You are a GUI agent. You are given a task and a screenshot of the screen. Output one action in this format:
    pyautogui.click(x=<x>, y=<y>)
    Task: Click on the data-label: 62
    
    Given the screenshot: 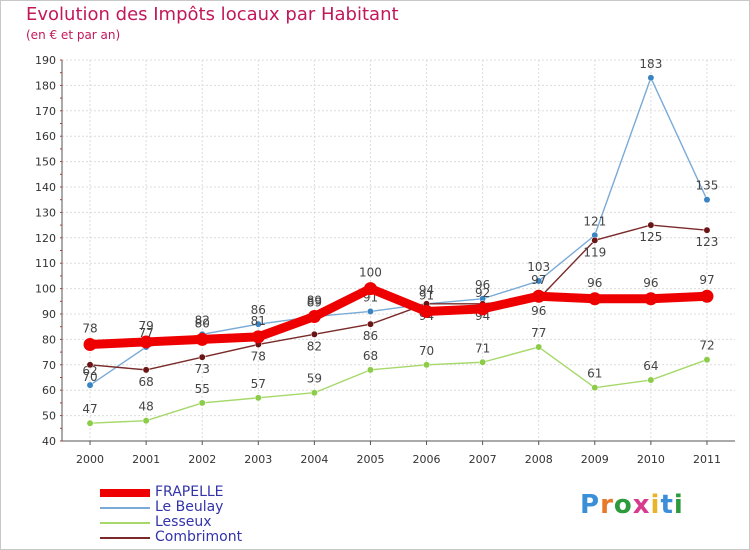 What is the action you would take?
    pyautogui.click(x=89, y=371)
    